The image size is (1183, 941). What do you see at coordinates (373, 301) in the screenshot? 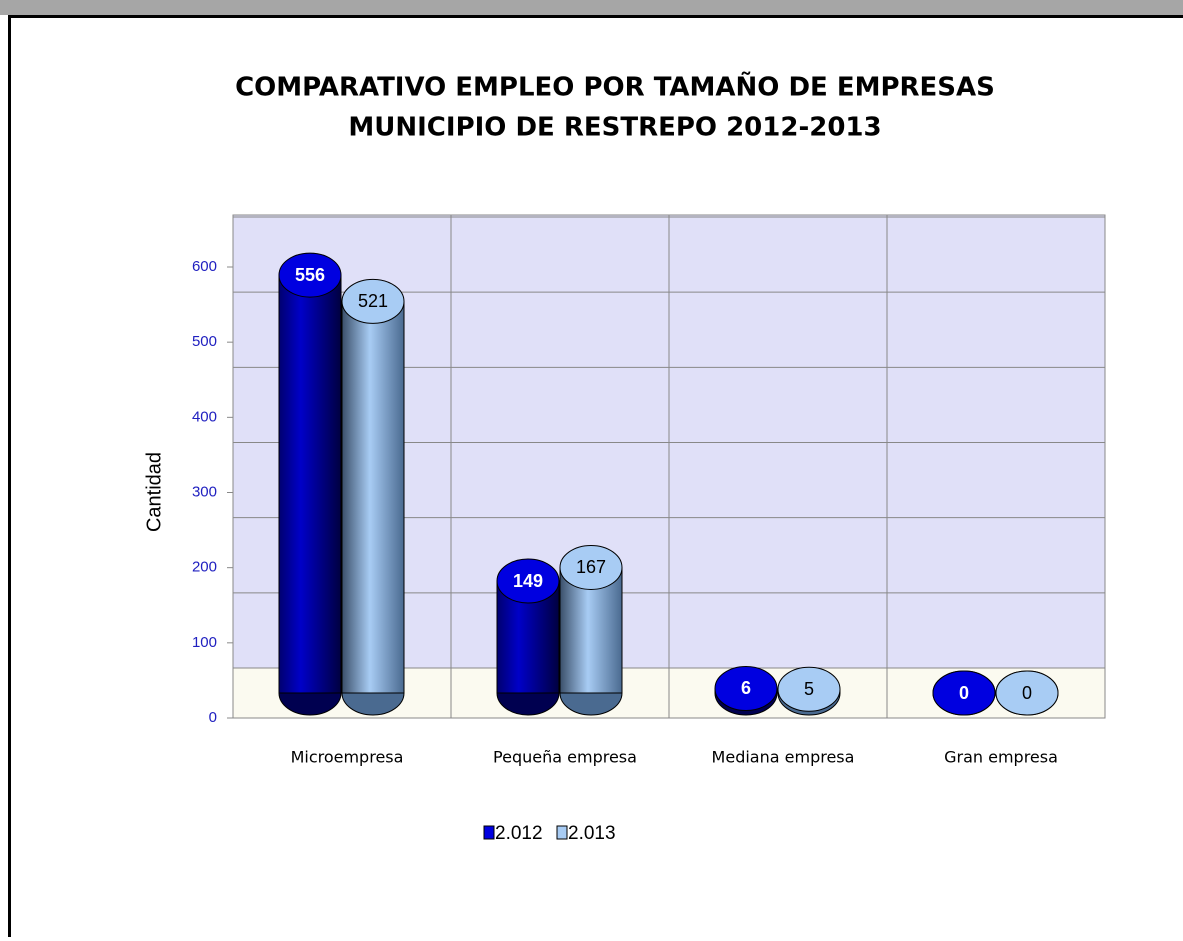
I see `value-label: 521` at bounding box center [373, 301].